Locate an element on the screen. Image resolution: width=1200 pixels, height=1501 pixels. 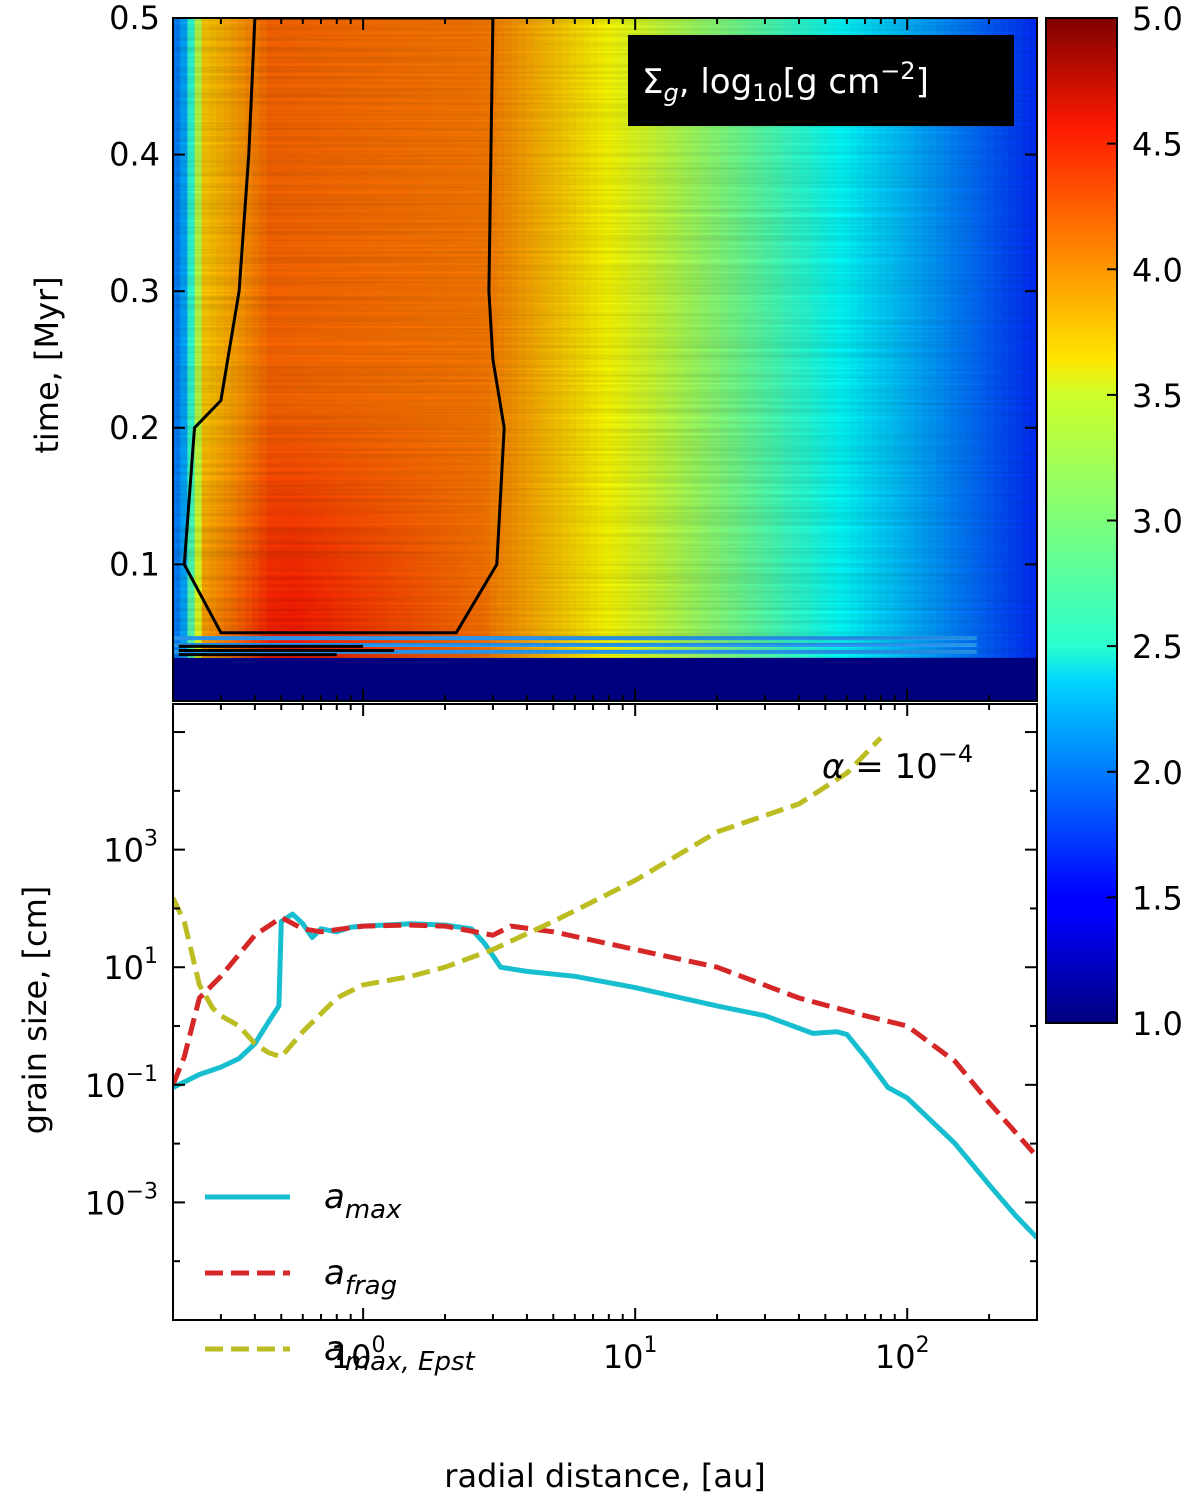
series-line-a-max-epst is located at coordinates (528, 898).